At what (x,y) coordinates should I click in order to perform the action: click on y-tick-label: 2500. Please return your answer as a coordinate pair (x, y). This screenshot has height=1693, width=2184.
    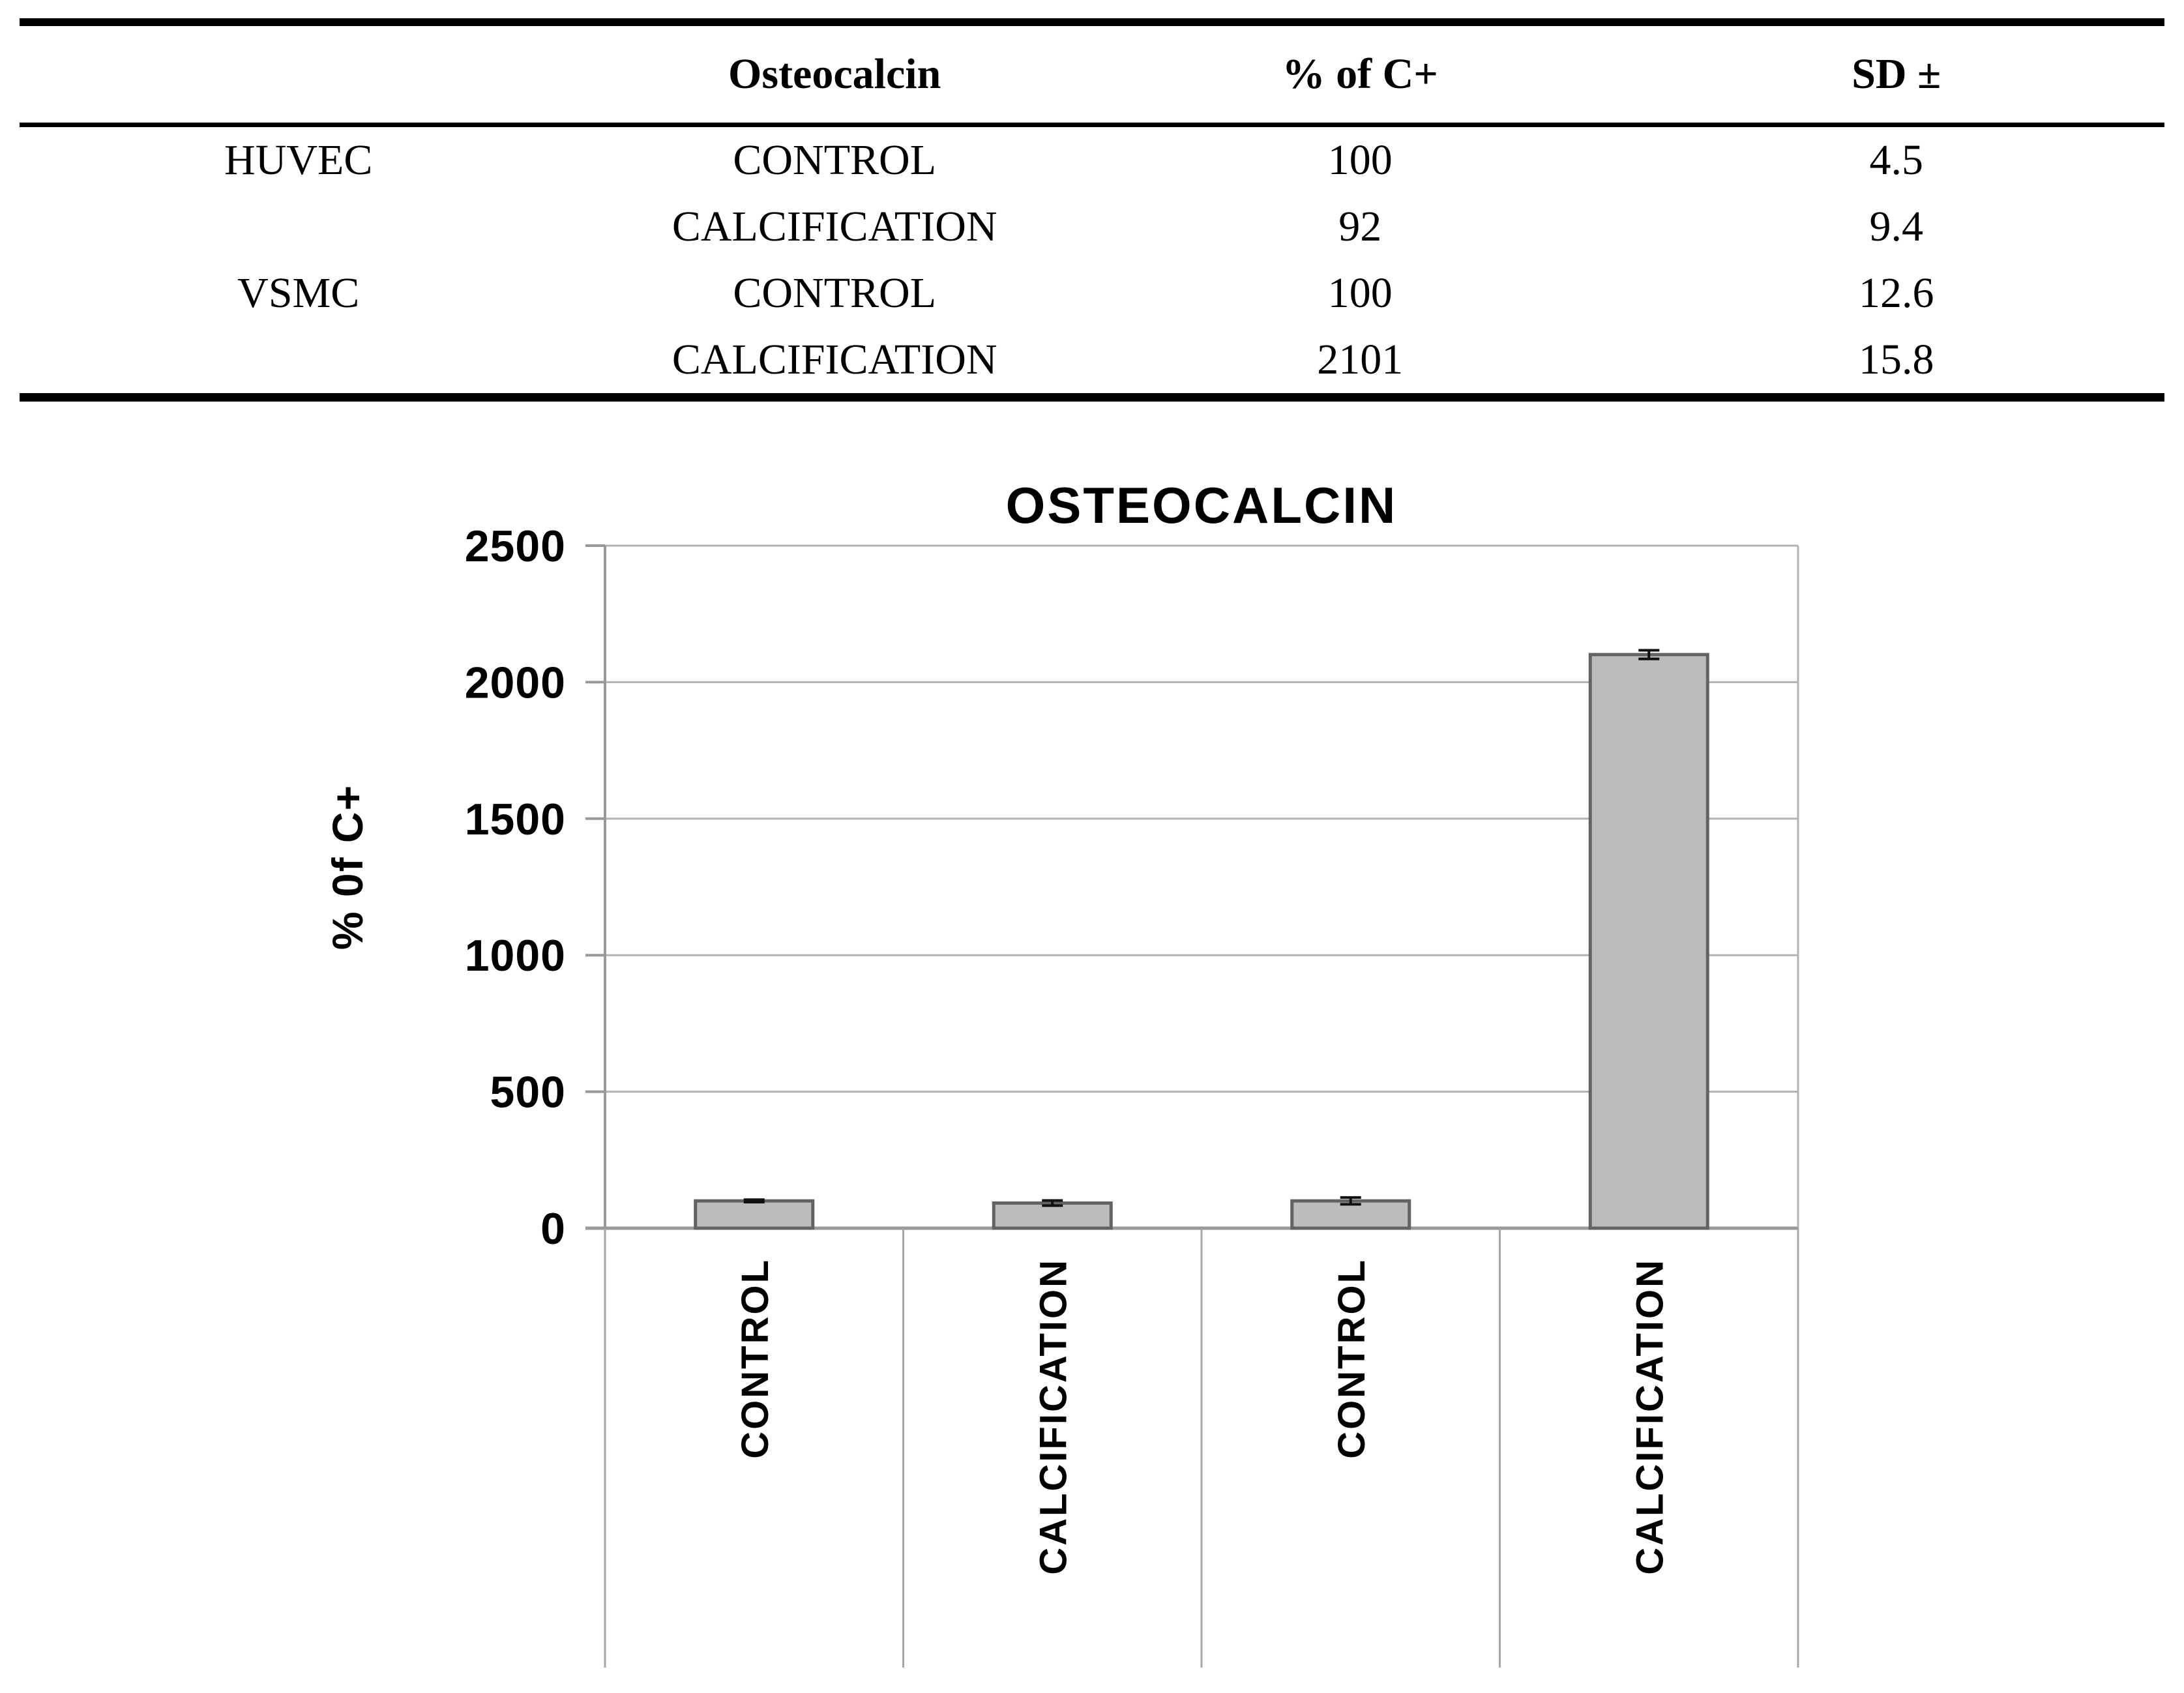
    Looking at the image, I should click on (515, 547).